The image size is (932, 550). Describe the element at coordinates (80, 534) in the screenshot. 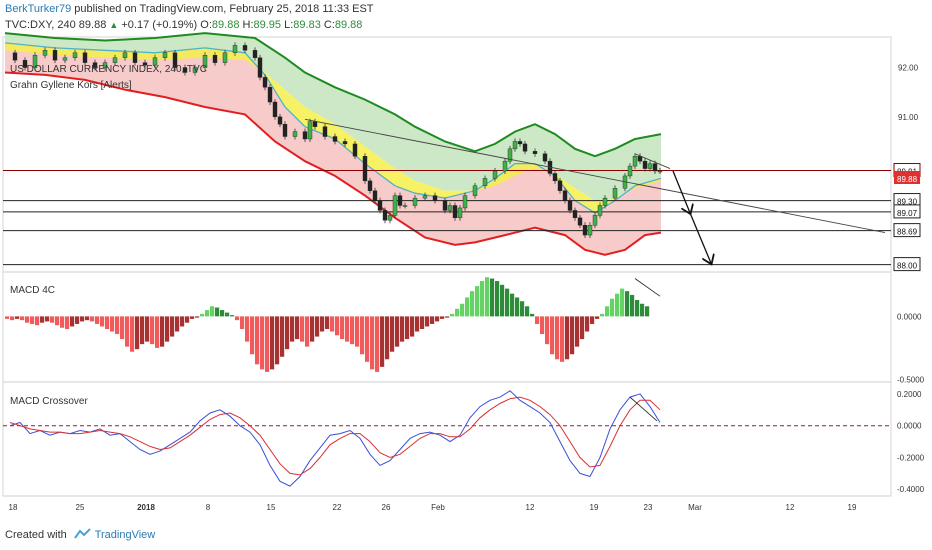

I see `footer: Created with TradingView` at that location.